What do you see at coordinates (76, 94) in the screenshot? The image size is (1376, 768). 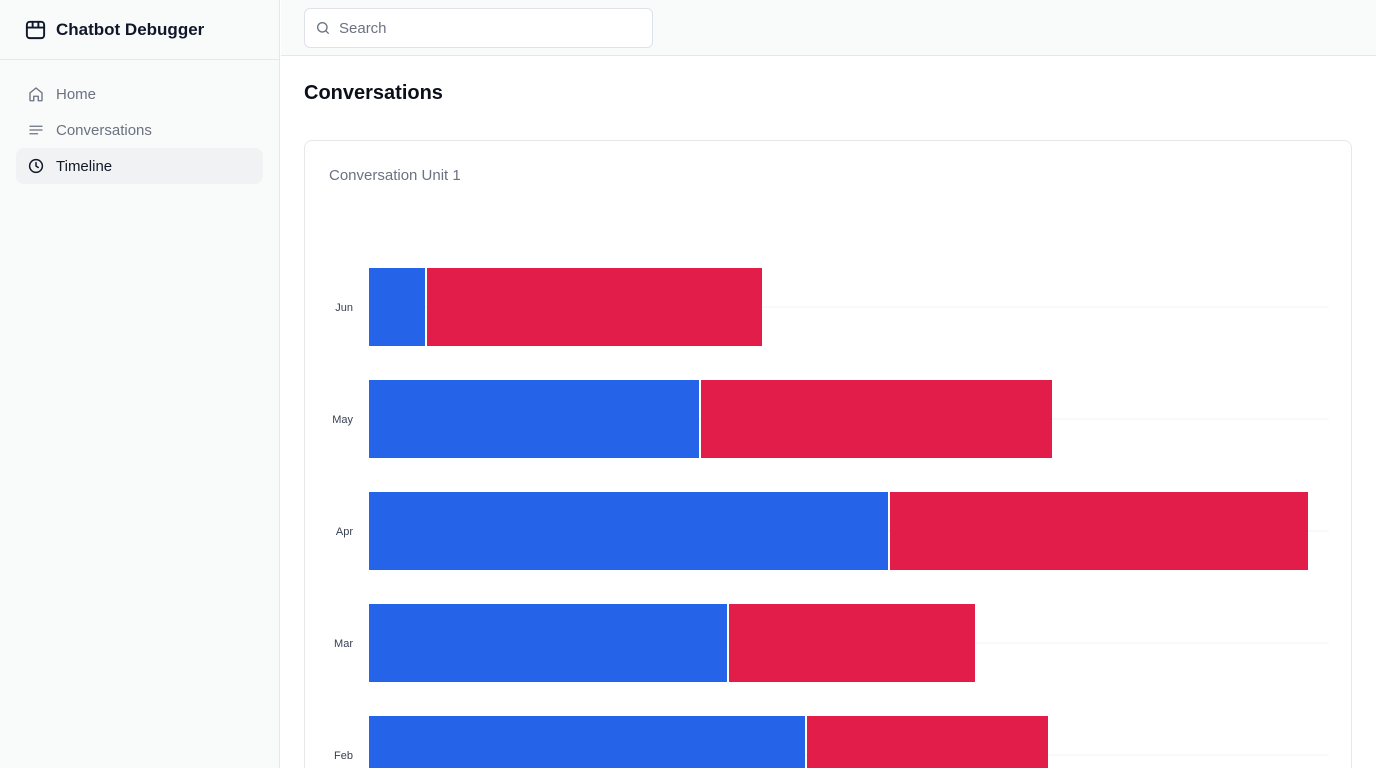 I see `sidebar-item-label: Home` at bounding box center [76, 94].